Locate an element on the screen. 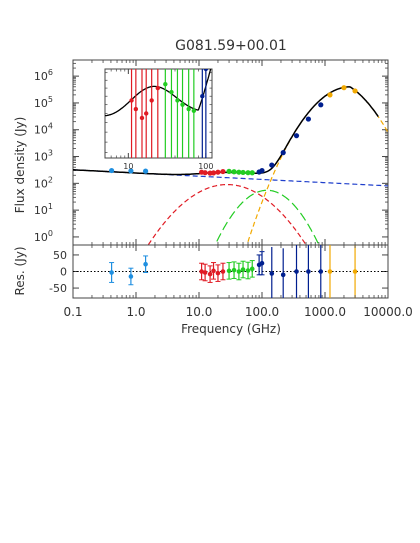 The image size is (420, 543). residual-panel: 50 0 -50 is located at coordinates (219, 271).